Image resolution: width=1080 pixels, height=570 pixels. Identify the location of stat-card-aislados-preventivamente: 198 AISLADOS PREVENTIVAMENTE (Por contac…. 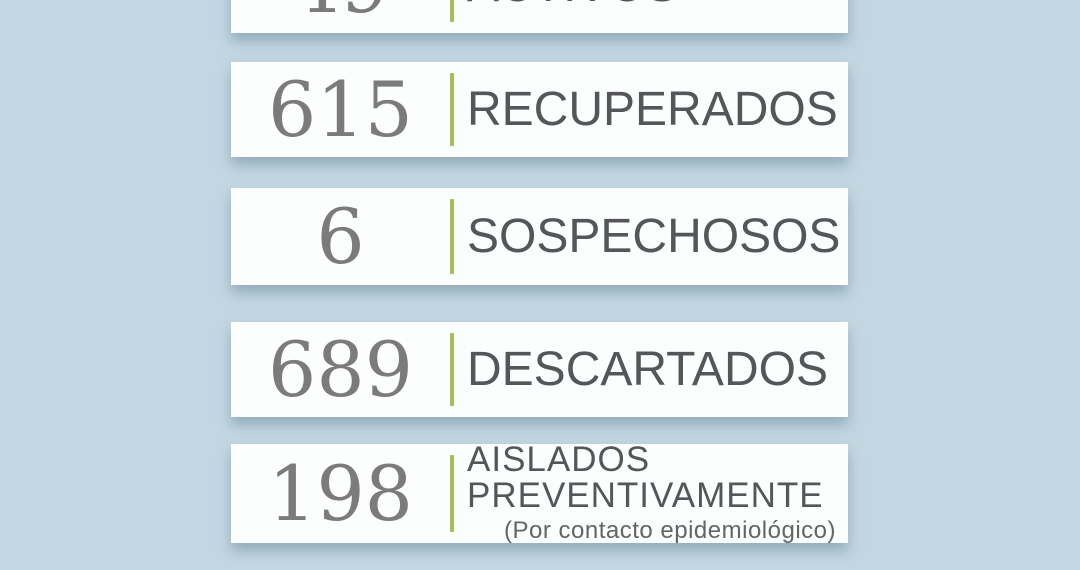
(539, 493).